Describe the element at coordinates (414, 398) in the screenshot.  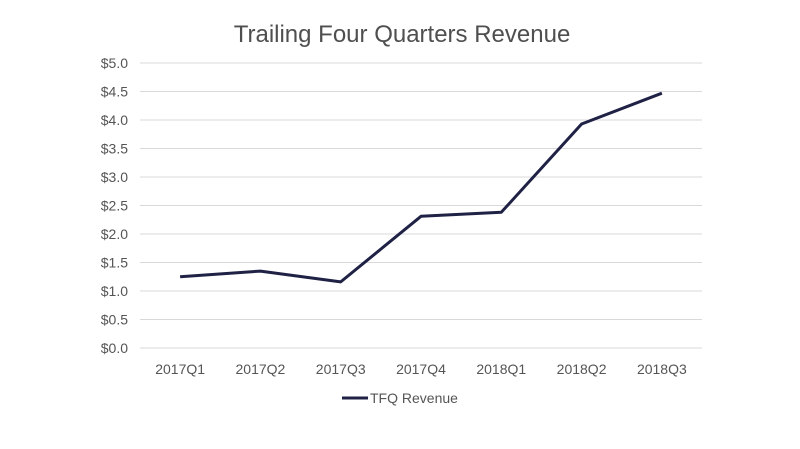
I see `legend-label: TFQ Revenue` at that location.